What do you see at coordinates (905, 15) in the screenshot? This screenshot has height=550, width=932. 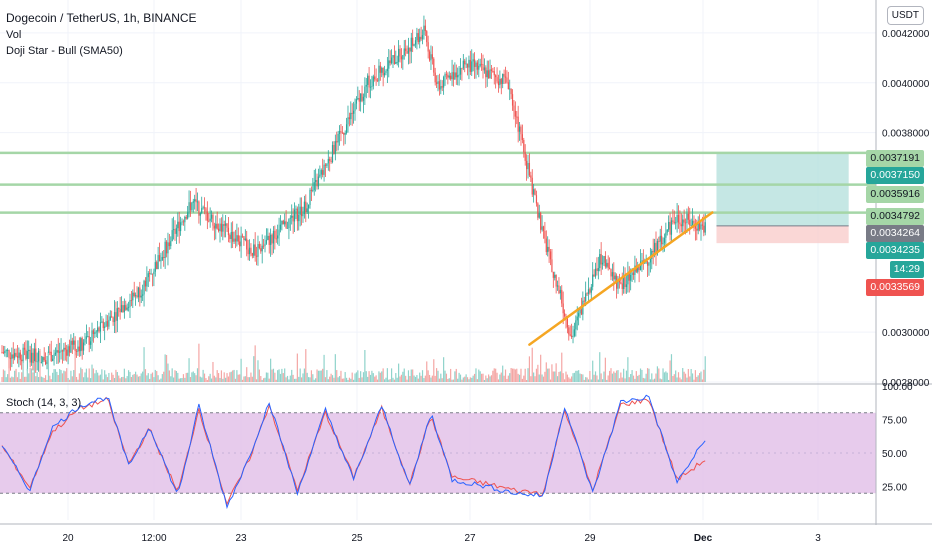 I see `currency-button: USDT` at bounding box center [905, 15].